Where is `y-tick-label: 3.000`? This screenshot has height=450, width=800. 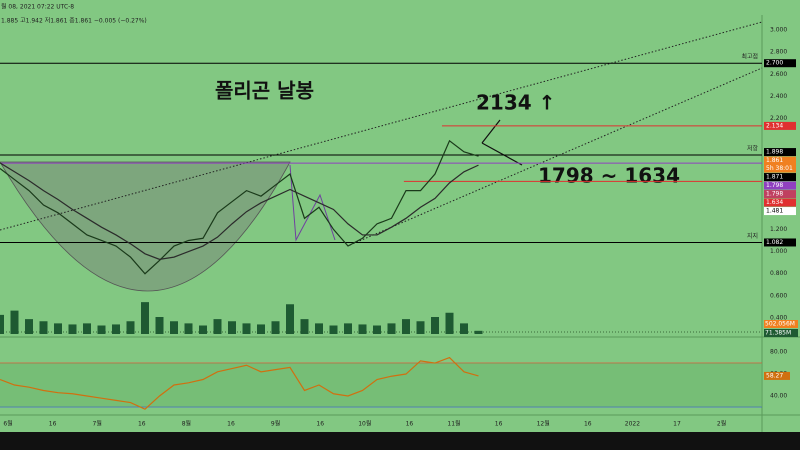
y-tick-label: 3.000 is located at coordinates (778, 29).